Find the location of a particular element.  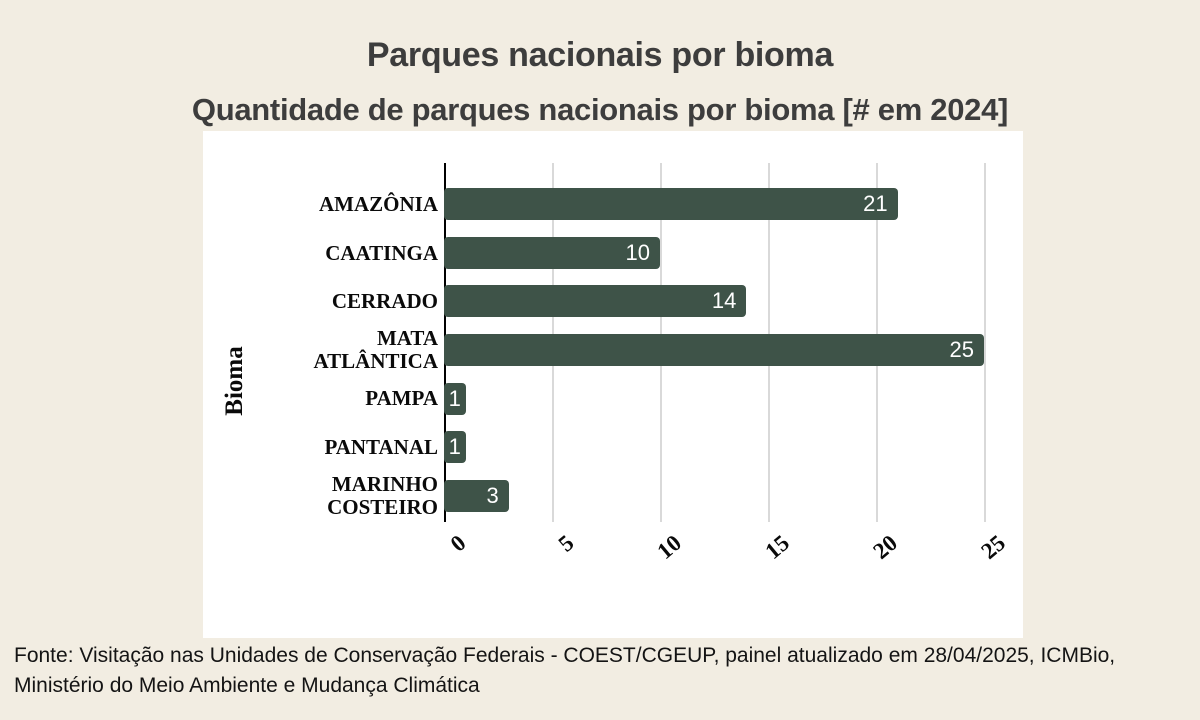

chart-row: MARINHO COSTEIRO 3 is located at coordinates (613, 496).